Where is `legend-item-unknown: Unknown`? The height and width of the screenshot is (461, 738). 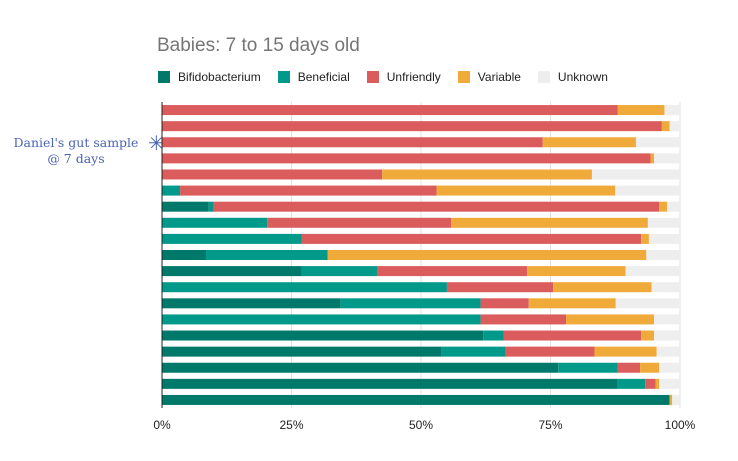 legend-item-unknown: Unknown is located at coordinates (572, 77).